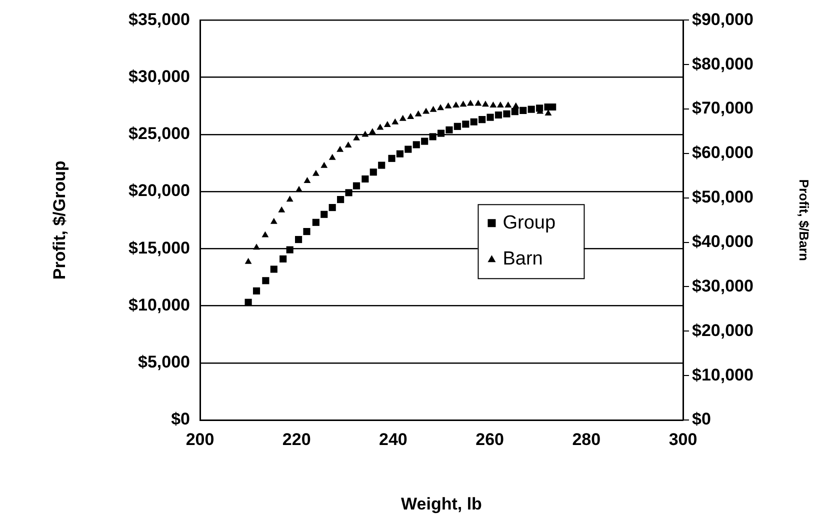 The image size is (813, 519). I want to click on y-tick-label: $5,000, so click(164, 362).